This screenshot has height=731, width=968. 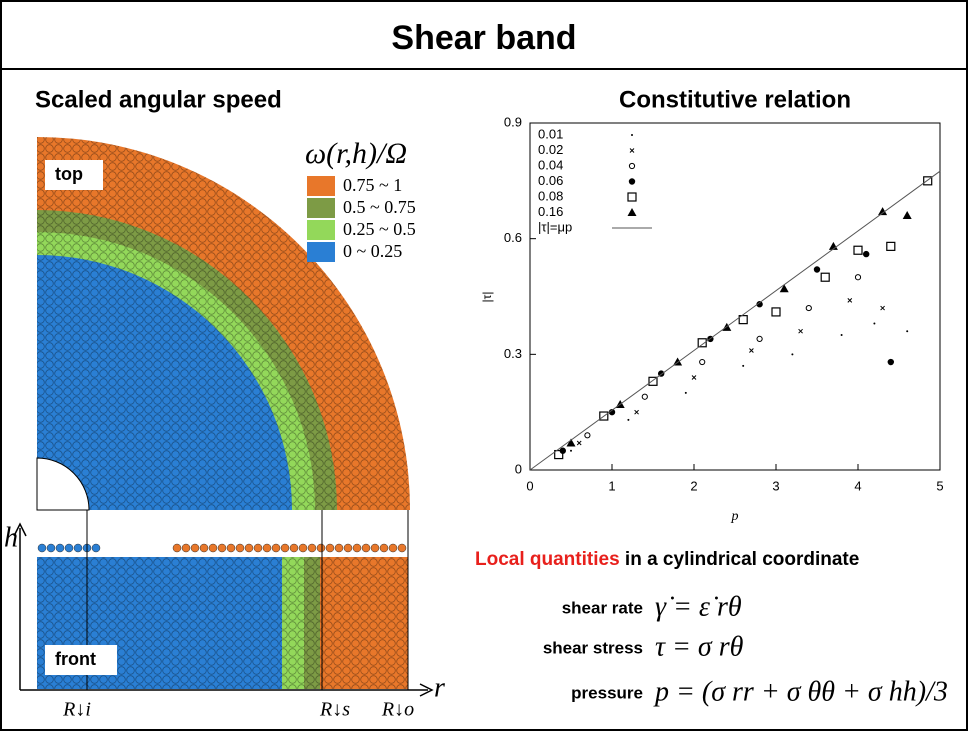 What do you see at coordinates (372, 251) in the screenshot?
I see `legend-label: 0 ~ 0.25` at bounding box center [372, 251].